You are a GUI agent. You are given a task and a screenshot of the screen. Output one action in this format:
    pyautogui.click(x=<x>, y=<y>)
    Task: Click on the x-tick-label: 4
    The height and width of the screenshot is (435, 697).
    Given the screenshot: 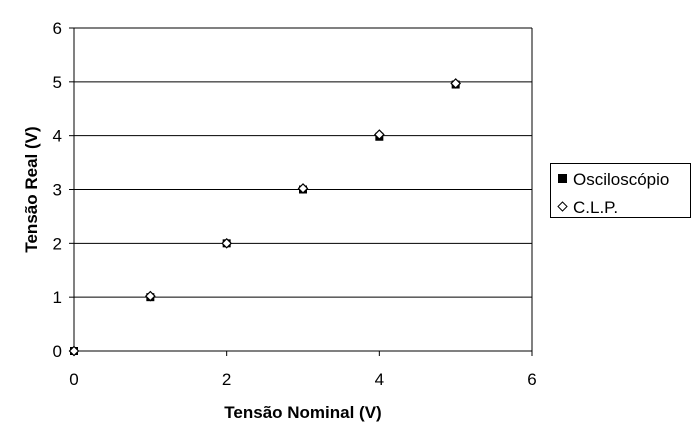 What is the action you would take?
    pyautogui.click(x=379, y=379)
    